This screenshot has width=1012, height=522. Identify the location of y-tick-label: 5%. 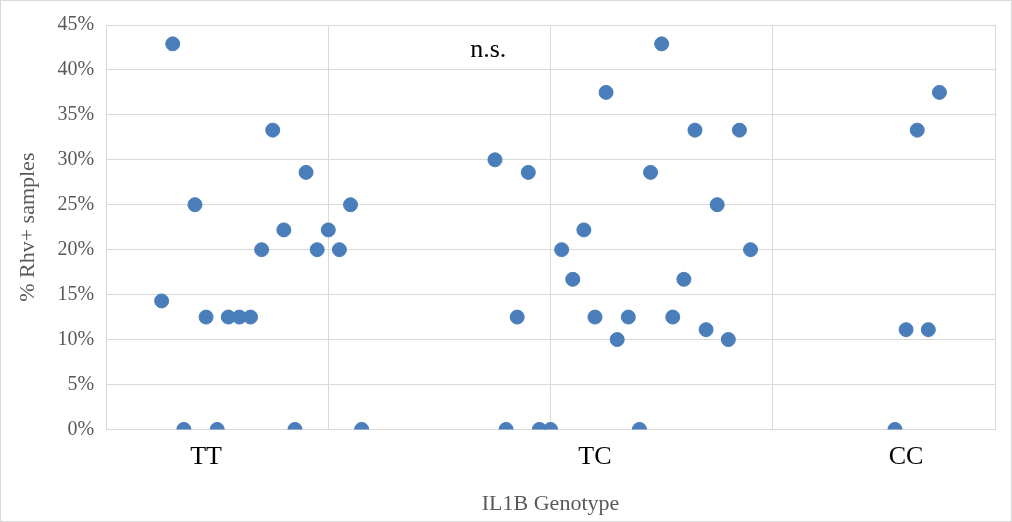
(81, 382).